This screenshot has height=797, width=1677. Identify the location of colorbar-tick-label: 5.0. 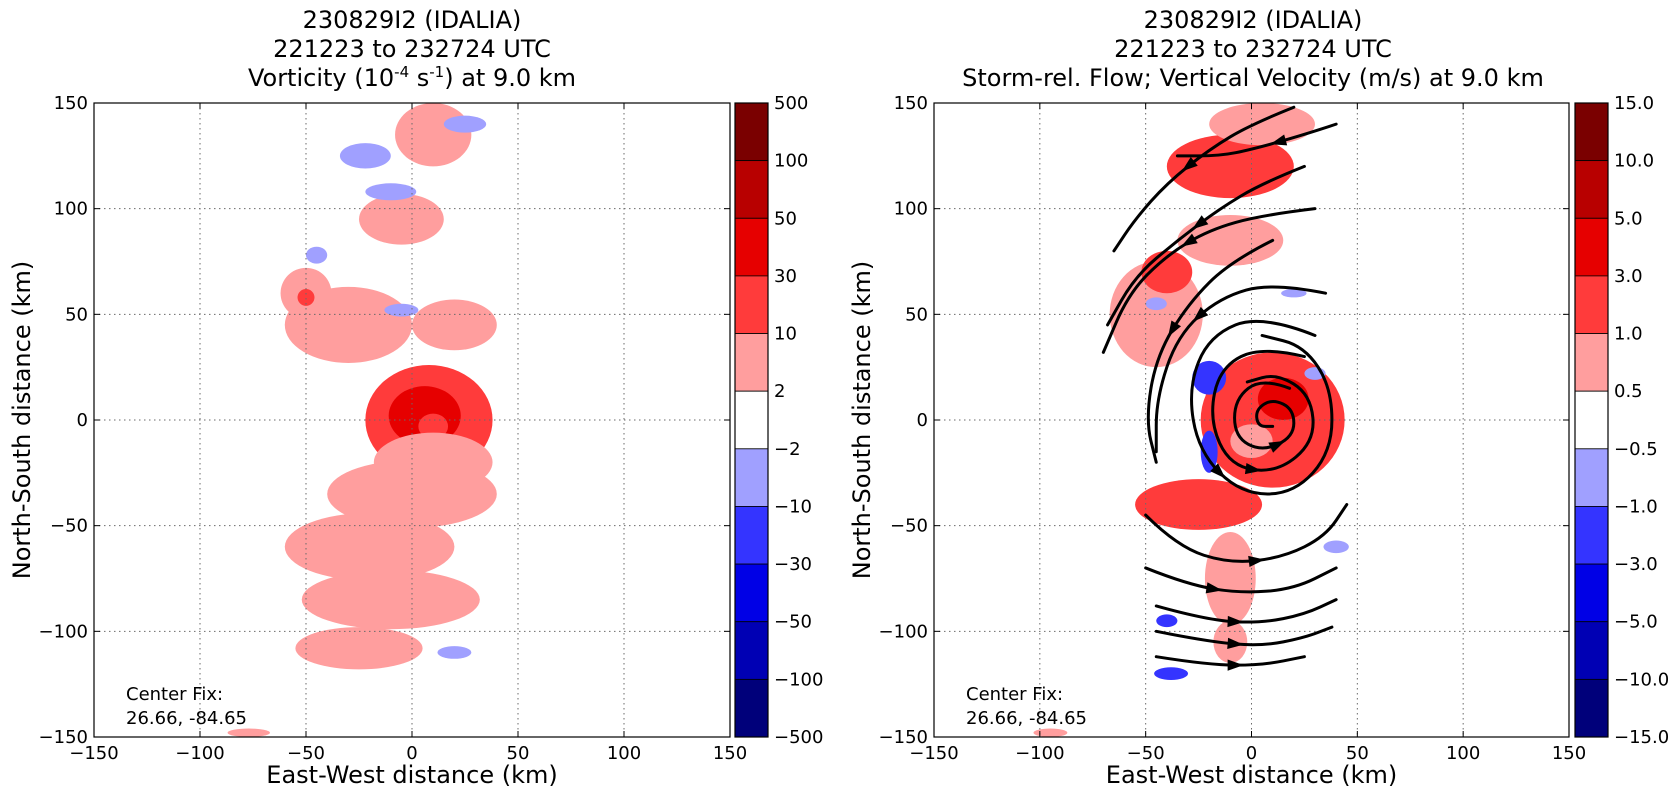
(1628, 218).